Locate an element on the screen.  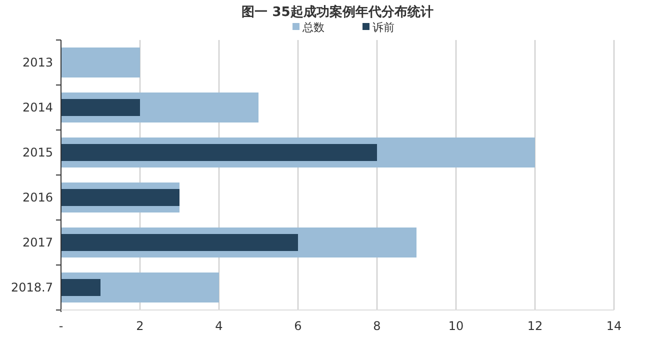
x-tick-label: 10 is located at coordinates (456, 326).